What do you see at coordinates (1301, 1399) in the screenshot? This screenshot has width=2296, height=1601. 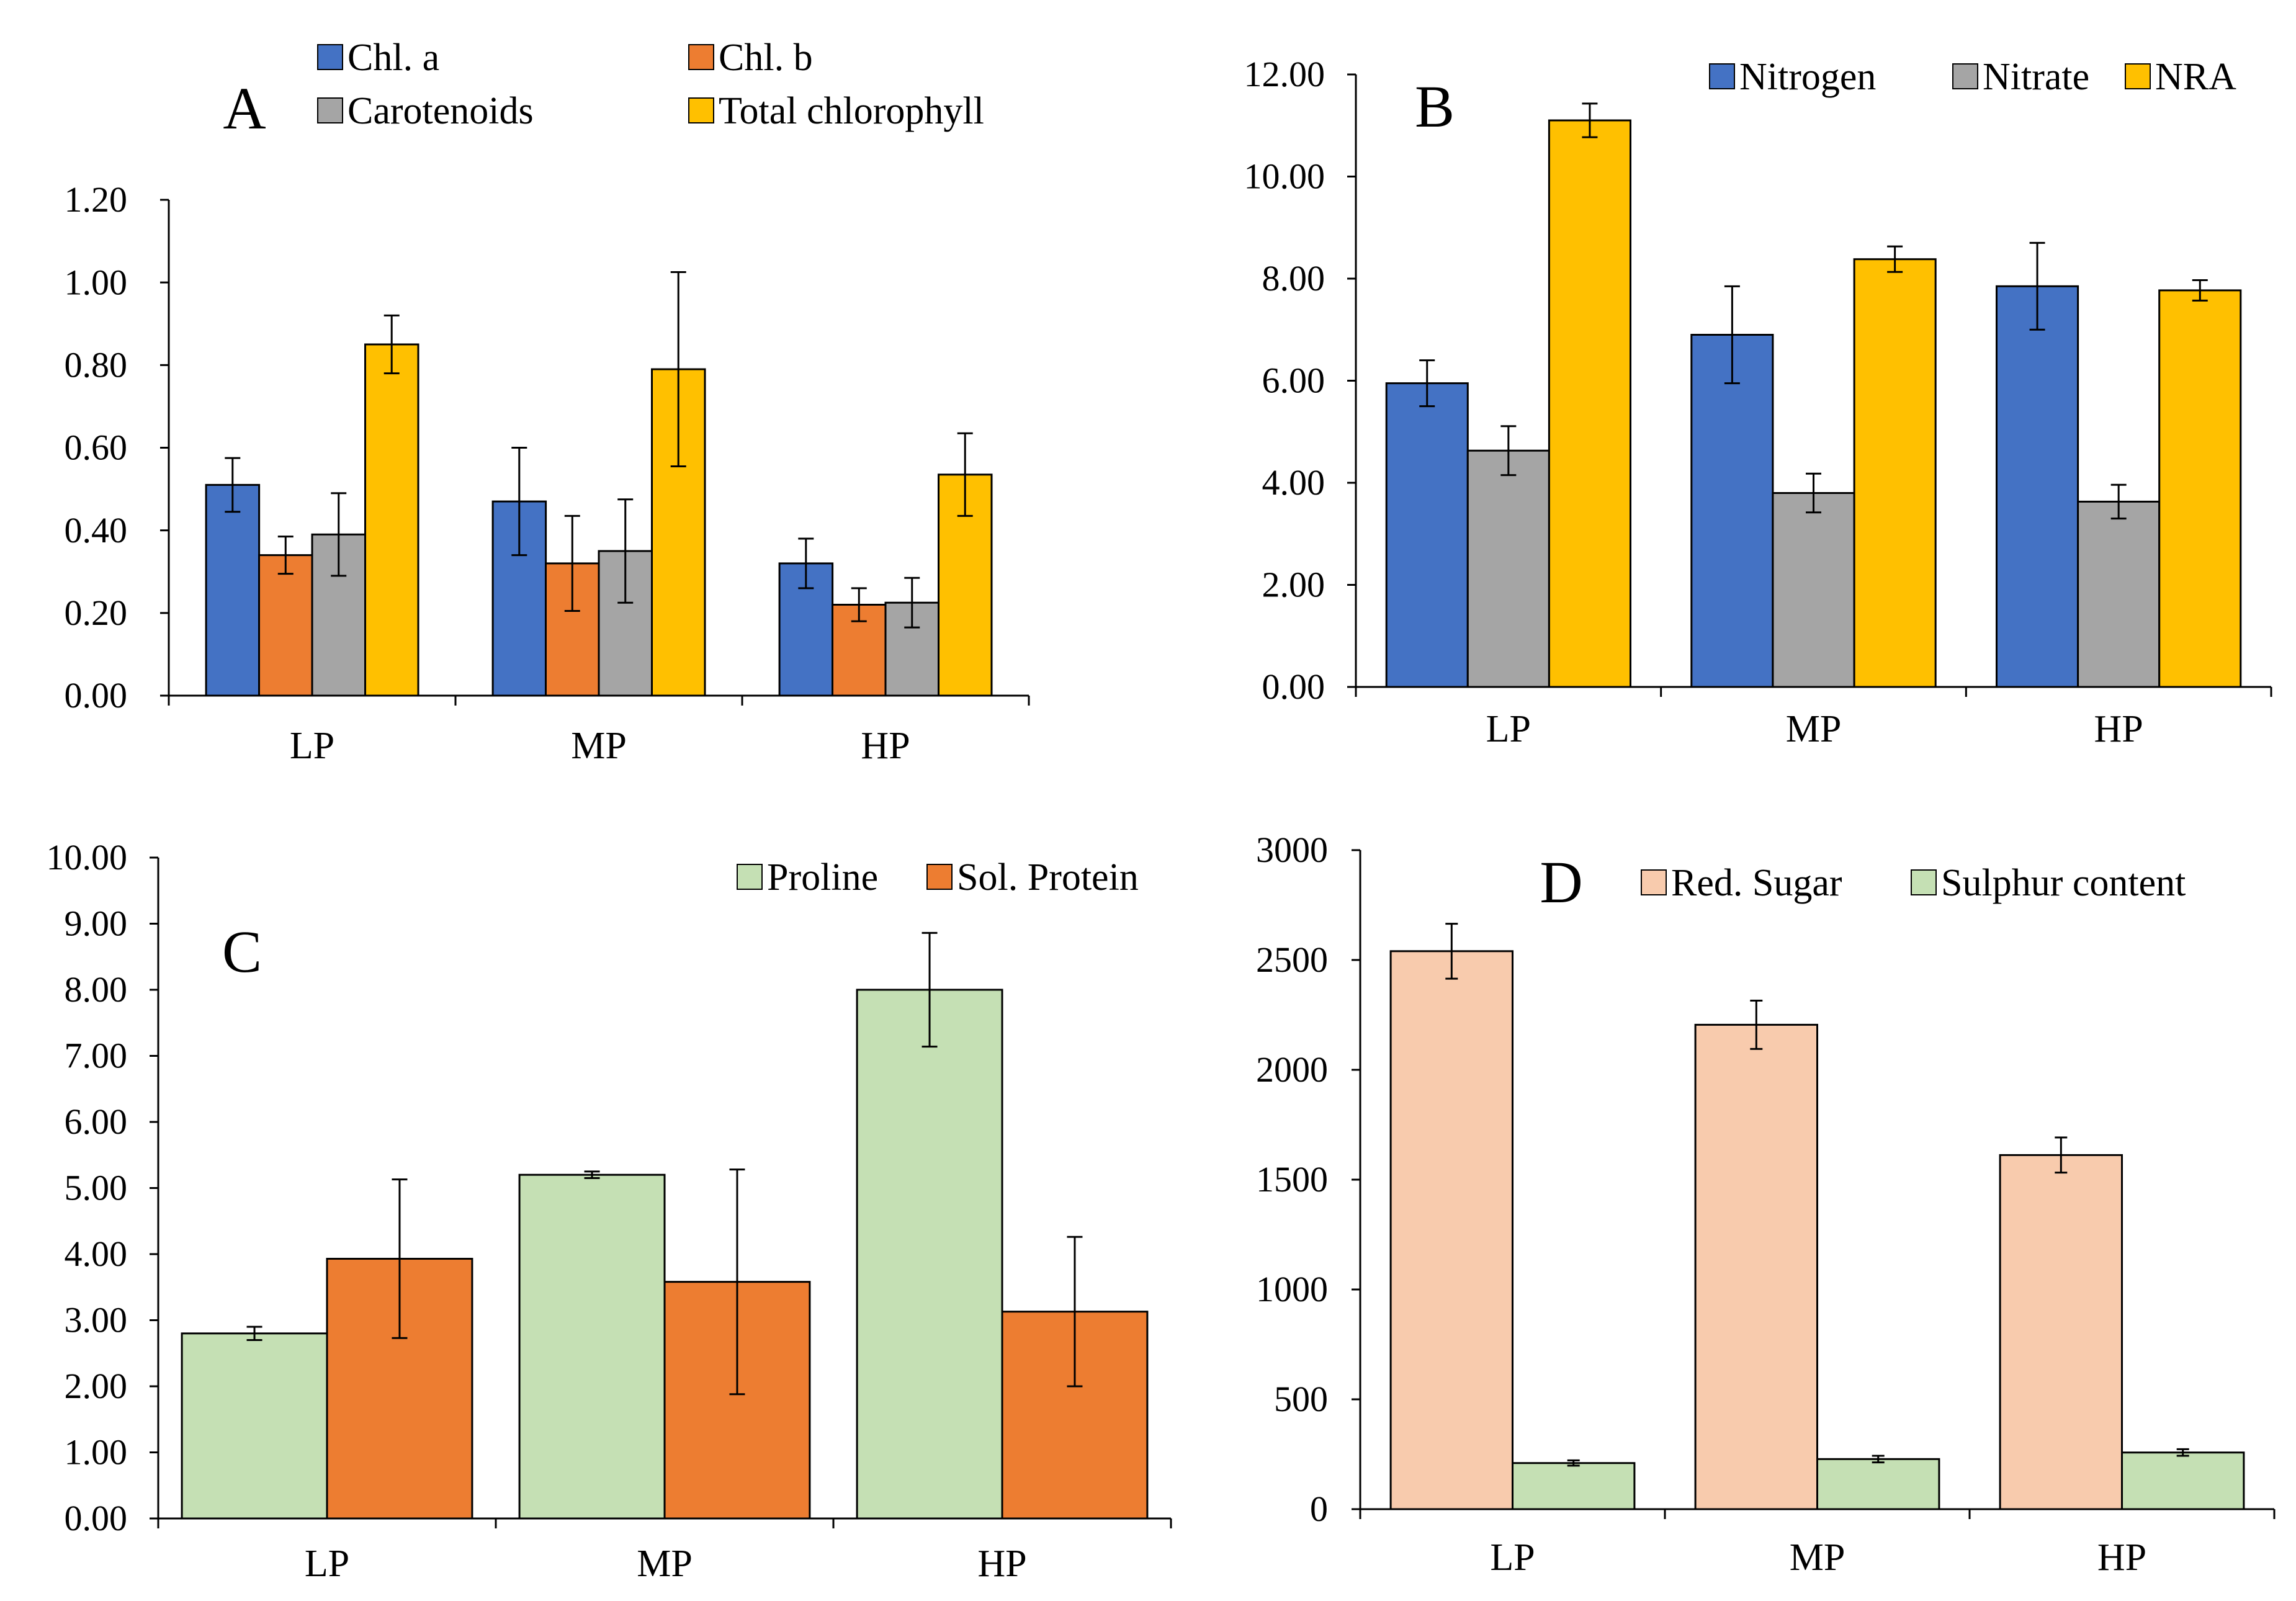 I see `y-tick-label: 500` at bounding box center [1301, 1399].